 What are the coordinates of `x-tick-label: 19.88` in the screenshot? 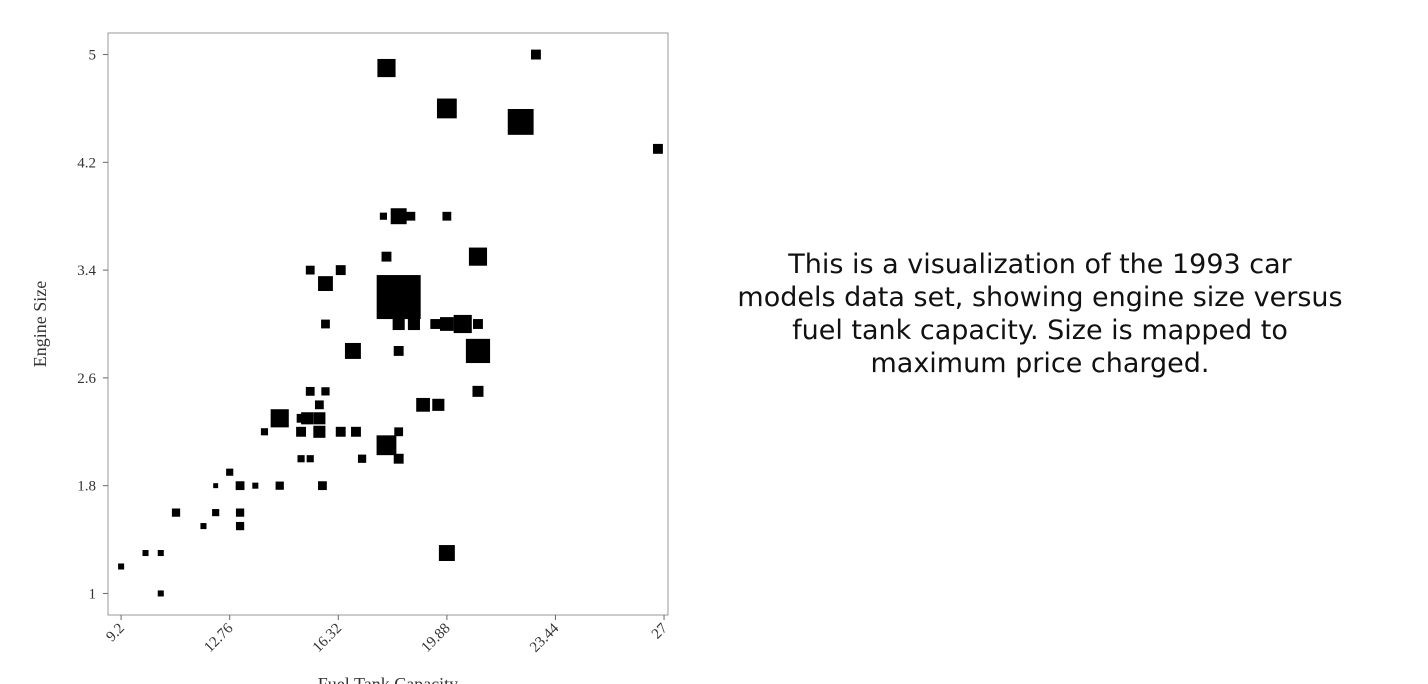 It's located at (436, 638).